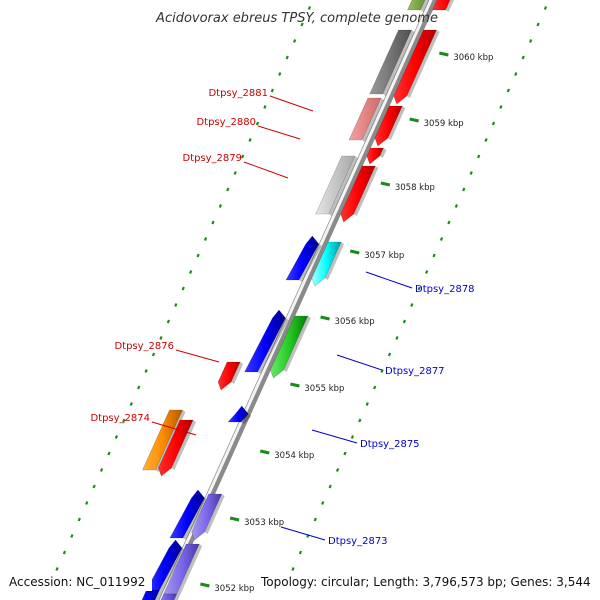 The image size is (600, 600). I want to click on gene-label-dtpsy_2875: Dtpsy_2875, so click(390, 444).